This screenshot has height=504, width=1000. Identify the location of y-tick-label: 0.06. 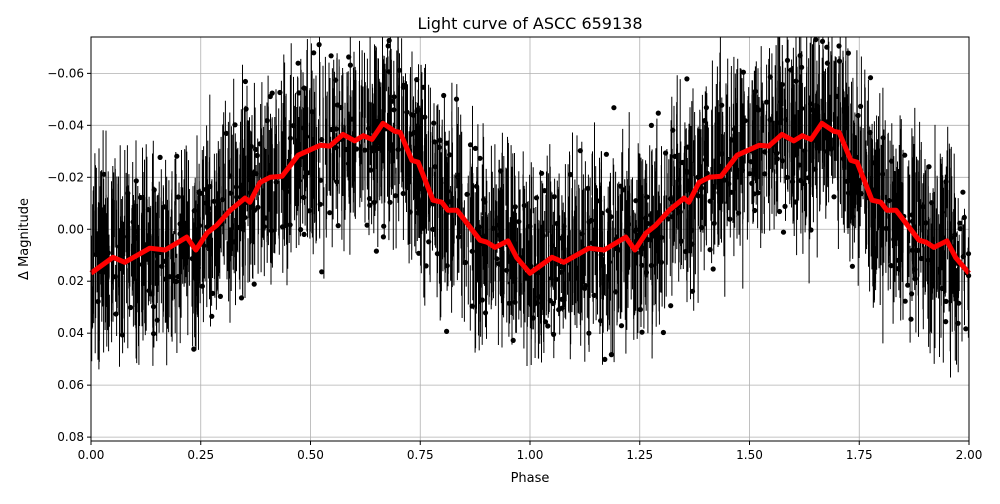
(70, 385).